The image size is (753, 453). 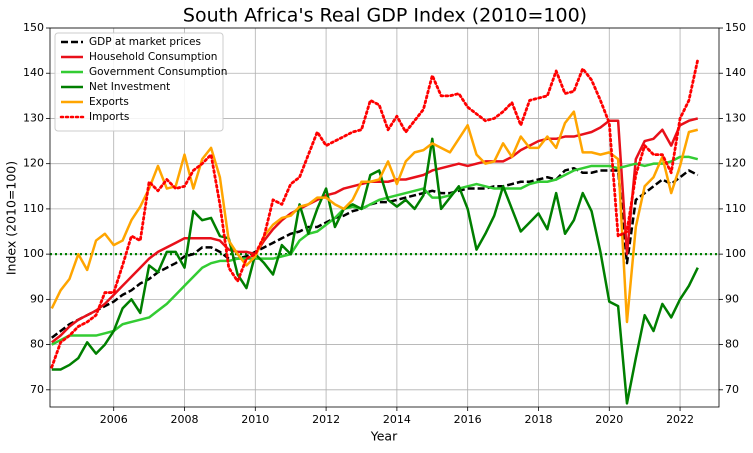 What do you see at coordinates (37, 389) in the screenshot?
I see `y-tick-label: 70` at bounding box center [37, 389].